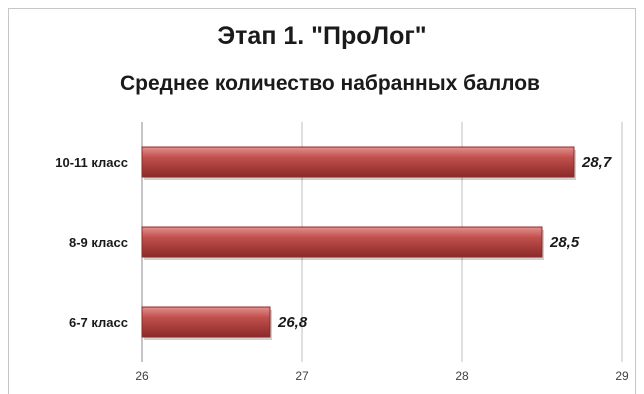 This screenshot has height=394, width=644. Describe the element at coordinates (142, 376) in the screenshot. I see `x-tick-label: 26` at that location.